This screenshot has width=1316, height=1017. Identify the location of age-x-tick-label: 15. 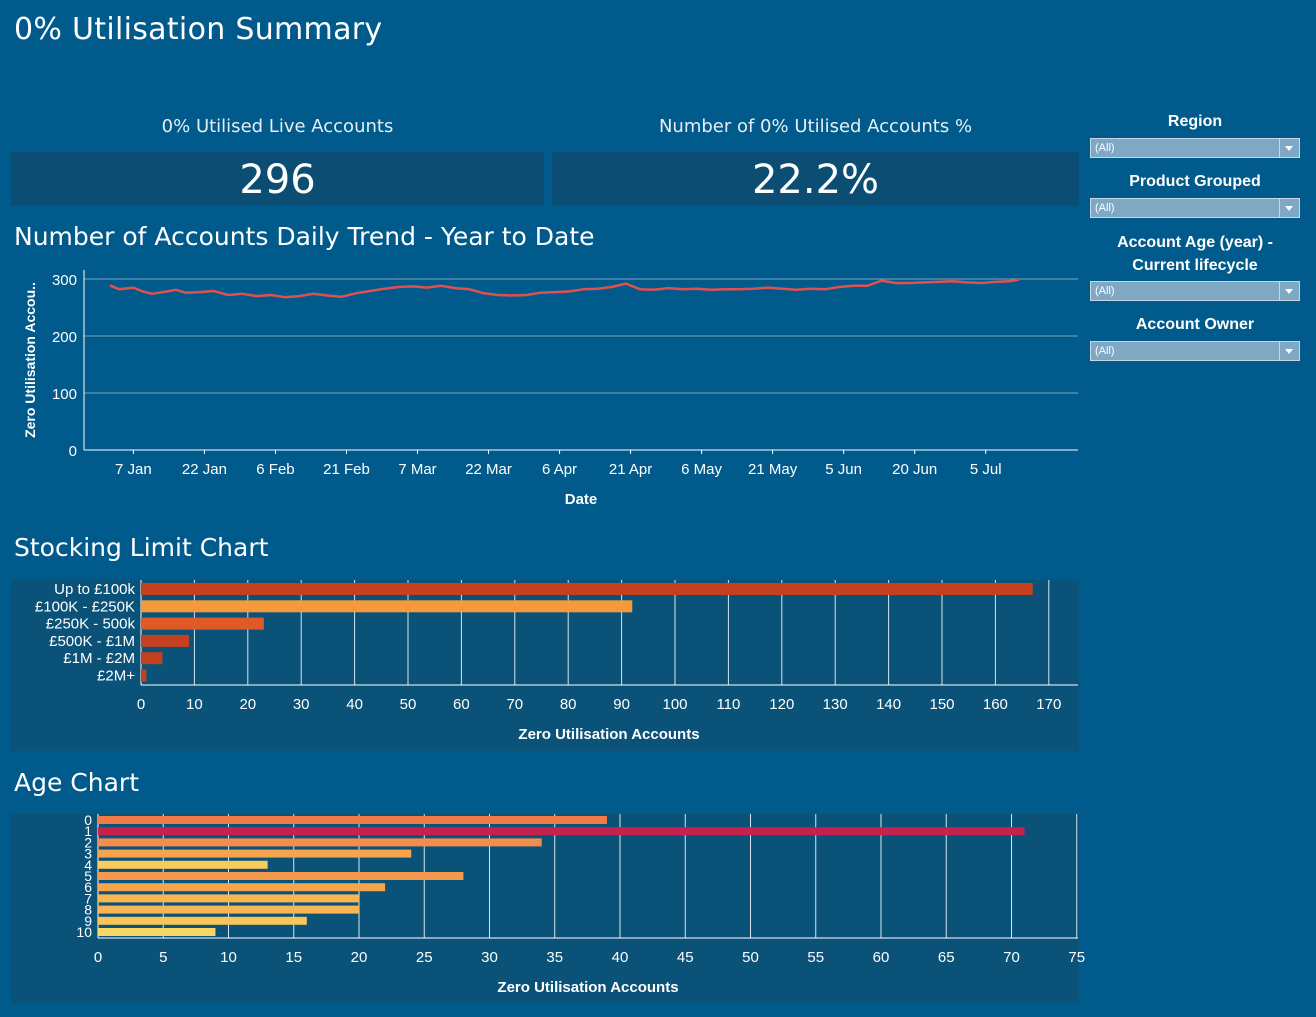
(293, 957).